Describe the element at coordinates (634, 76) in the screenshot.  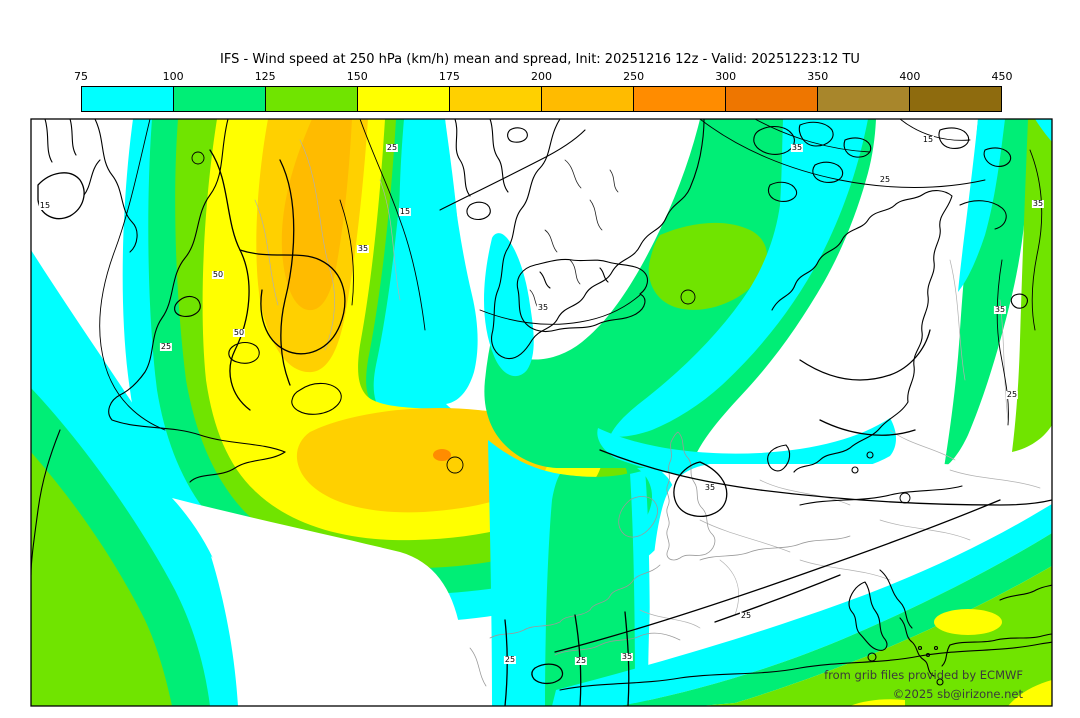
I see `colorbar-tick: 250` at that location.